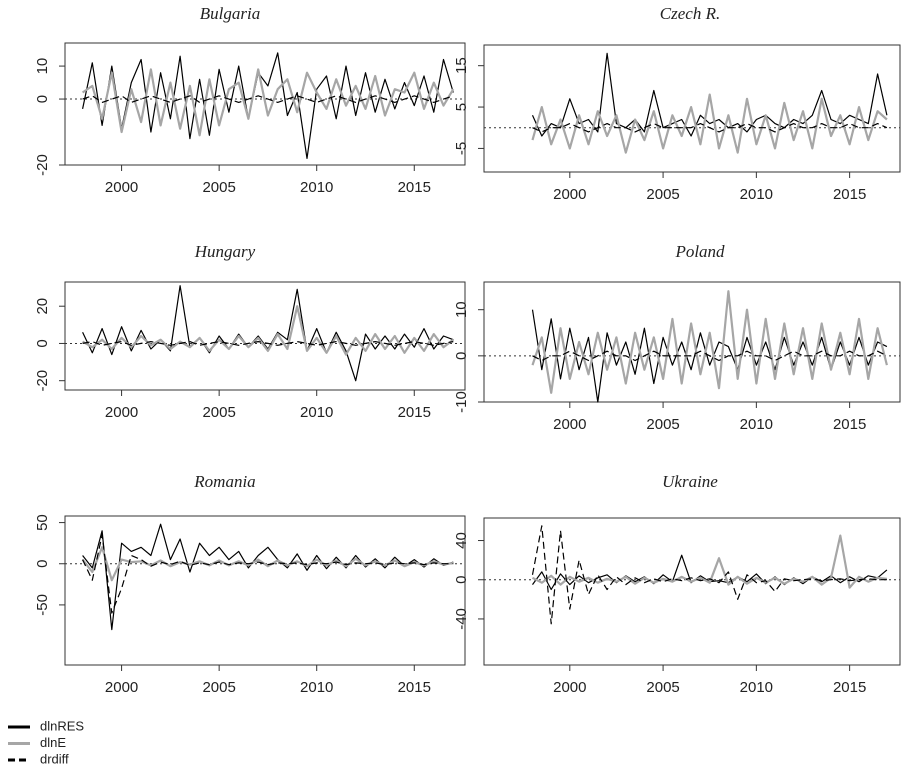 This screenshot has width=902, height=774. I want to click on legend-label: dlnE, so click(53, 742).